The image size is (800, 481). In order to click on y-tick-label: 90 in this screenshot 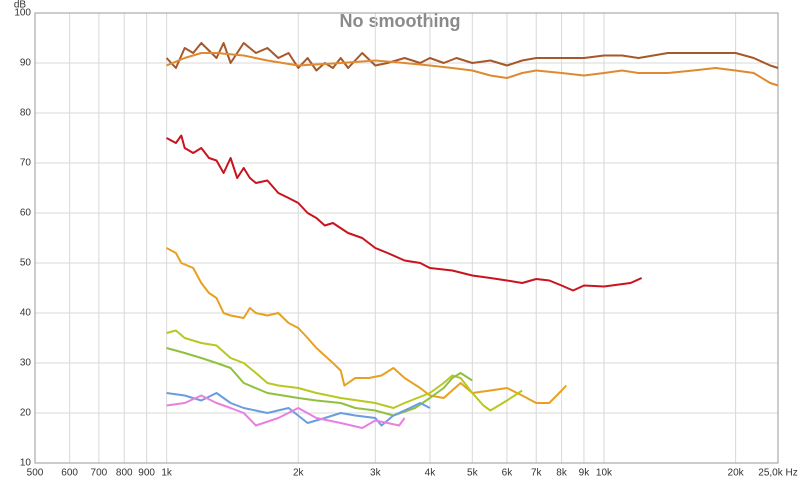, I will do `click(26, 63)`.